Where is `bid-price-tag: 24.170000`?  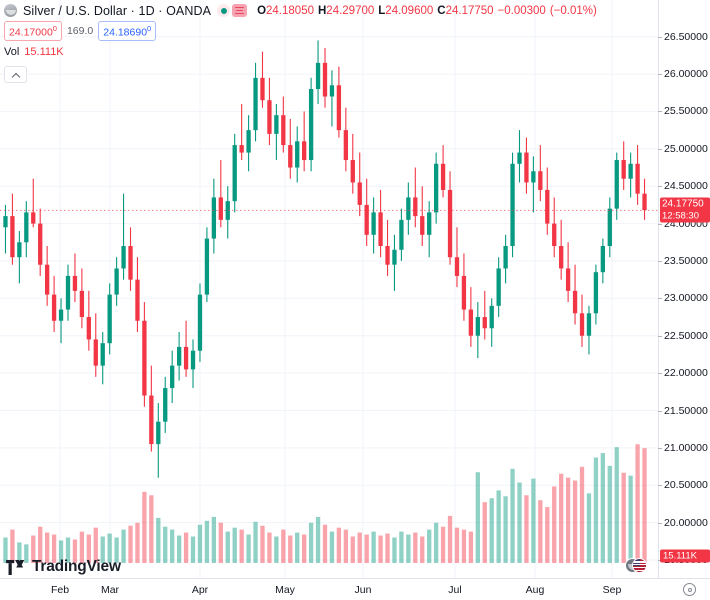 bid-price-tag: 24.170000 is located at coordinates (33, 31).